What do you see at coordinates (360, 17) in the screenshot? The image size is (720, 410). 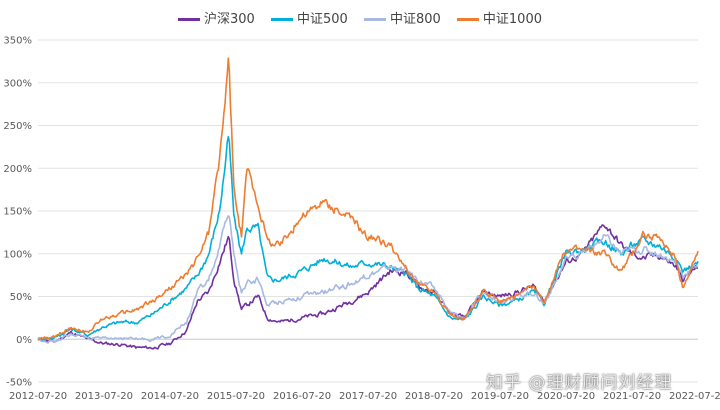 I see `legend: 沪深300 中证500 中证800 中证1000` at bounding box center [360, 17].